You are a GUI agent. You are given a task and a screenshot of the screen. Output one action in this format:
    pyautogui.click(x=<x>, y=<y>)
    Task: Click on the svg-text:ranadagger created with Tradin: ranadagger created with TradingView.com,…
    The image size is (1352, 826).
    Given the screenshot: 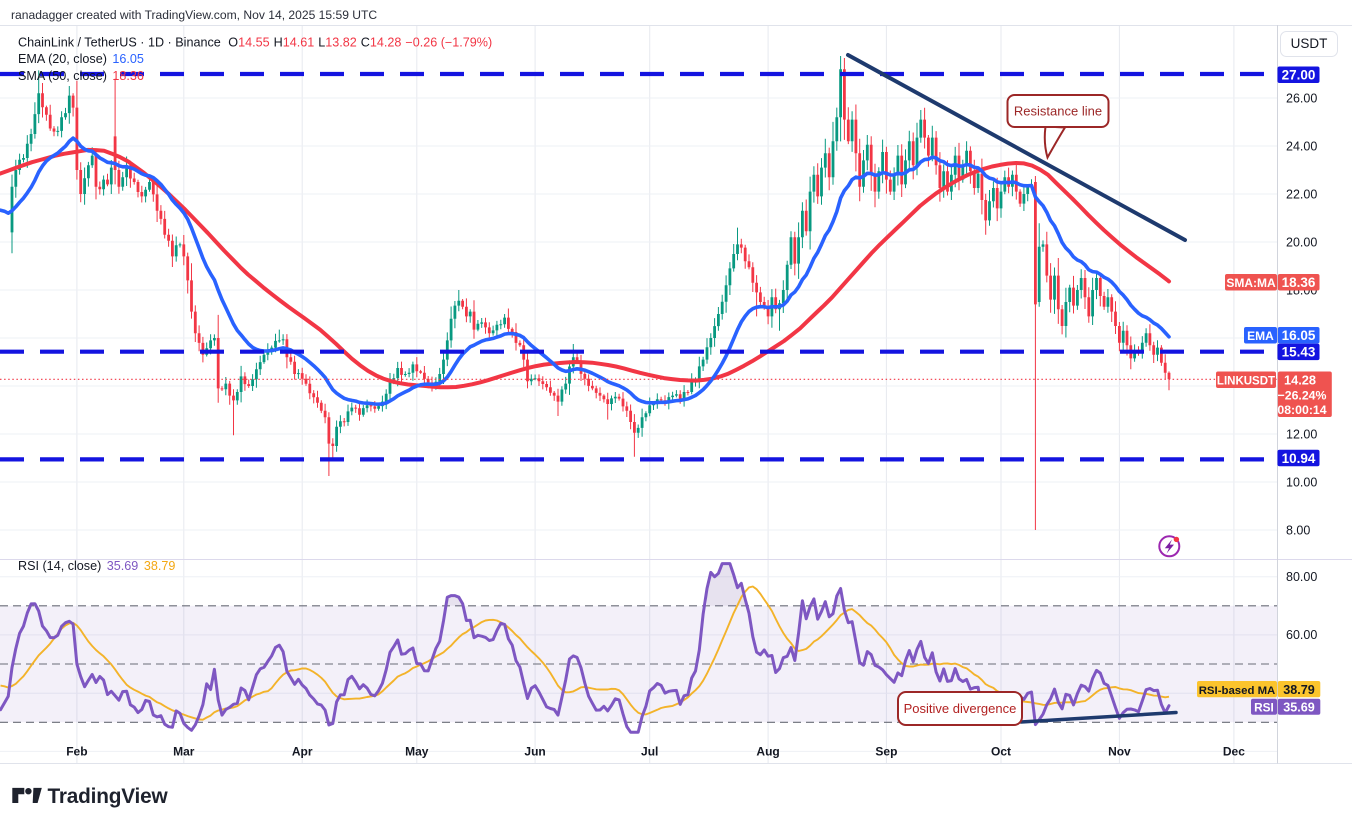 What is the action you would take?
    pyautogui.click(x=194, y=15)
    